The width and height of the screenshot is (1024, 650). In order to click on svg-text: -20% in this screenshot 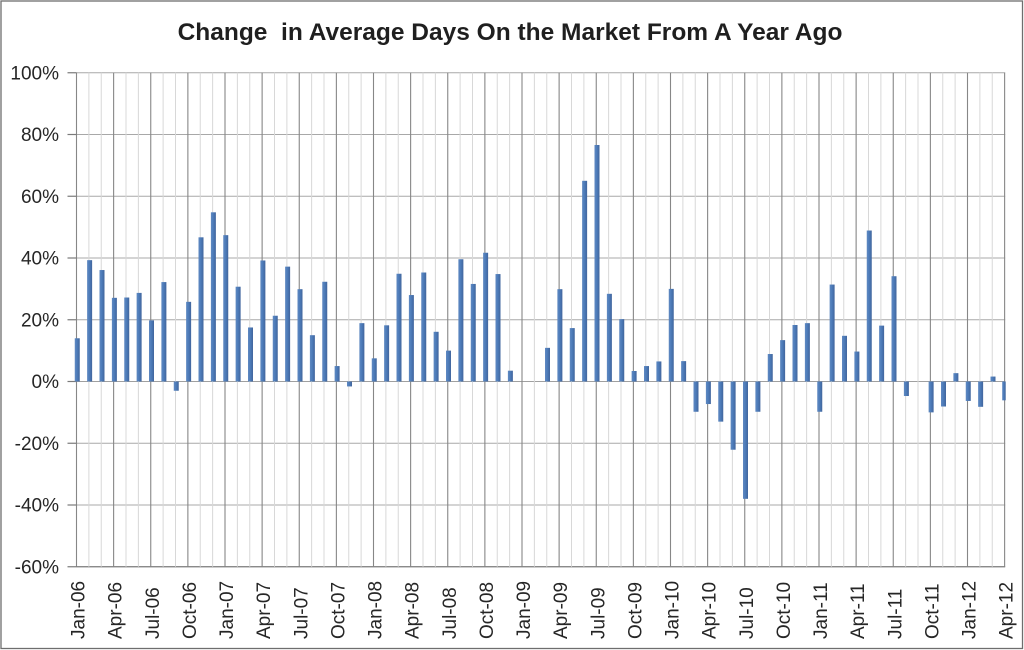, I will do `click(37, 444)`.